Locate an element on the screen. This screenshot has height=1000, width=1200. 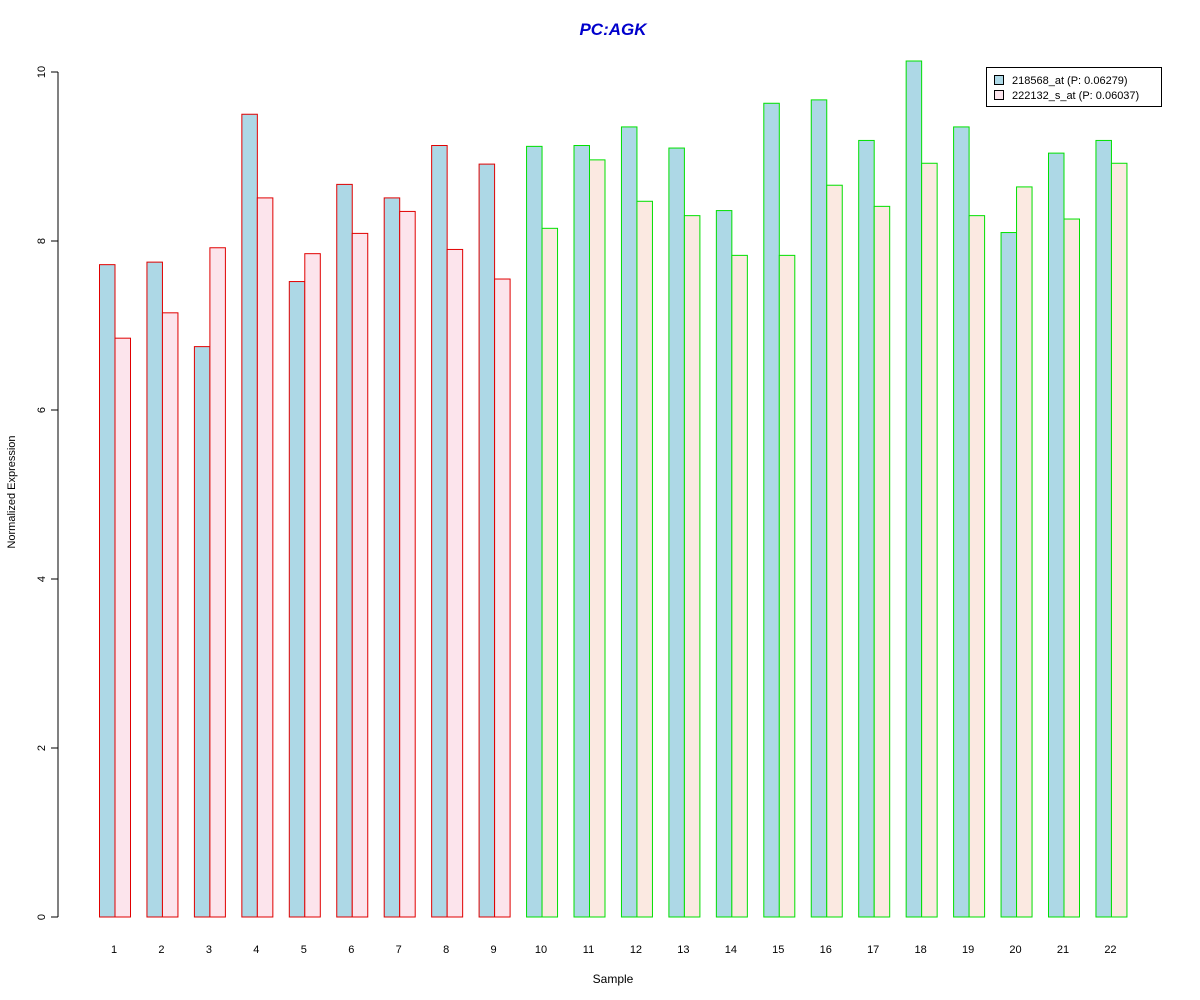
legend-item-series-1: 218568_at (P: 0.06279) is located at coordinates (1061, 81).